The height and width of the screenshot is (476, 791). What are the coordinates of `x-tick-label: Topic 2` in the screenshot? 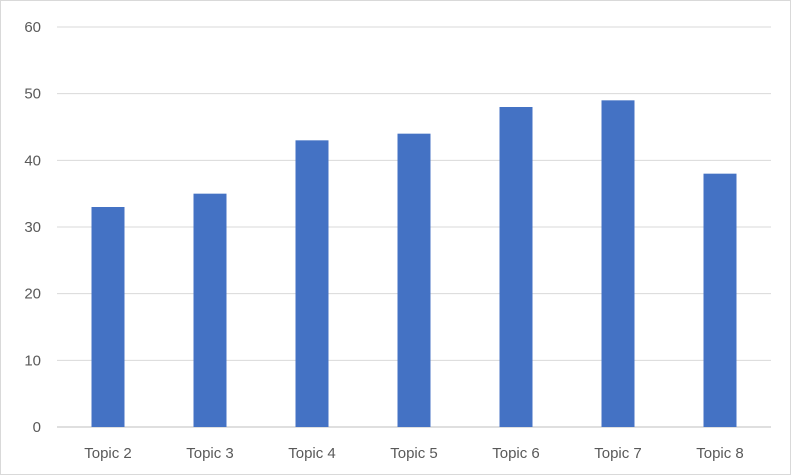 It's located at (108, 453).